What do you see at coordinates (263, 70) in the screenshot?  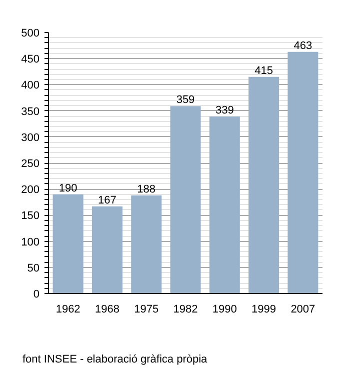 I see `data-label: 415` at bounding box center [263, 70].